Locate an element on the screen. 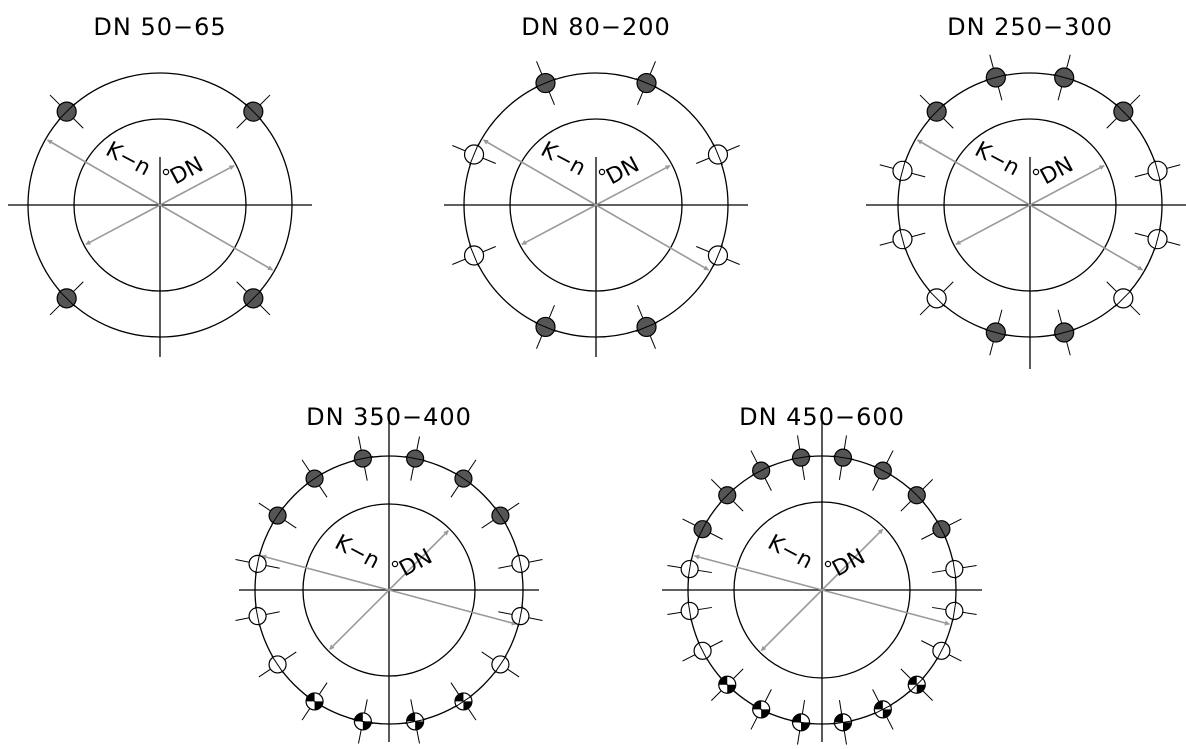 The image size is (1186, 749). diagram-title: DN 50−65 is located at coordinates (159, 27).